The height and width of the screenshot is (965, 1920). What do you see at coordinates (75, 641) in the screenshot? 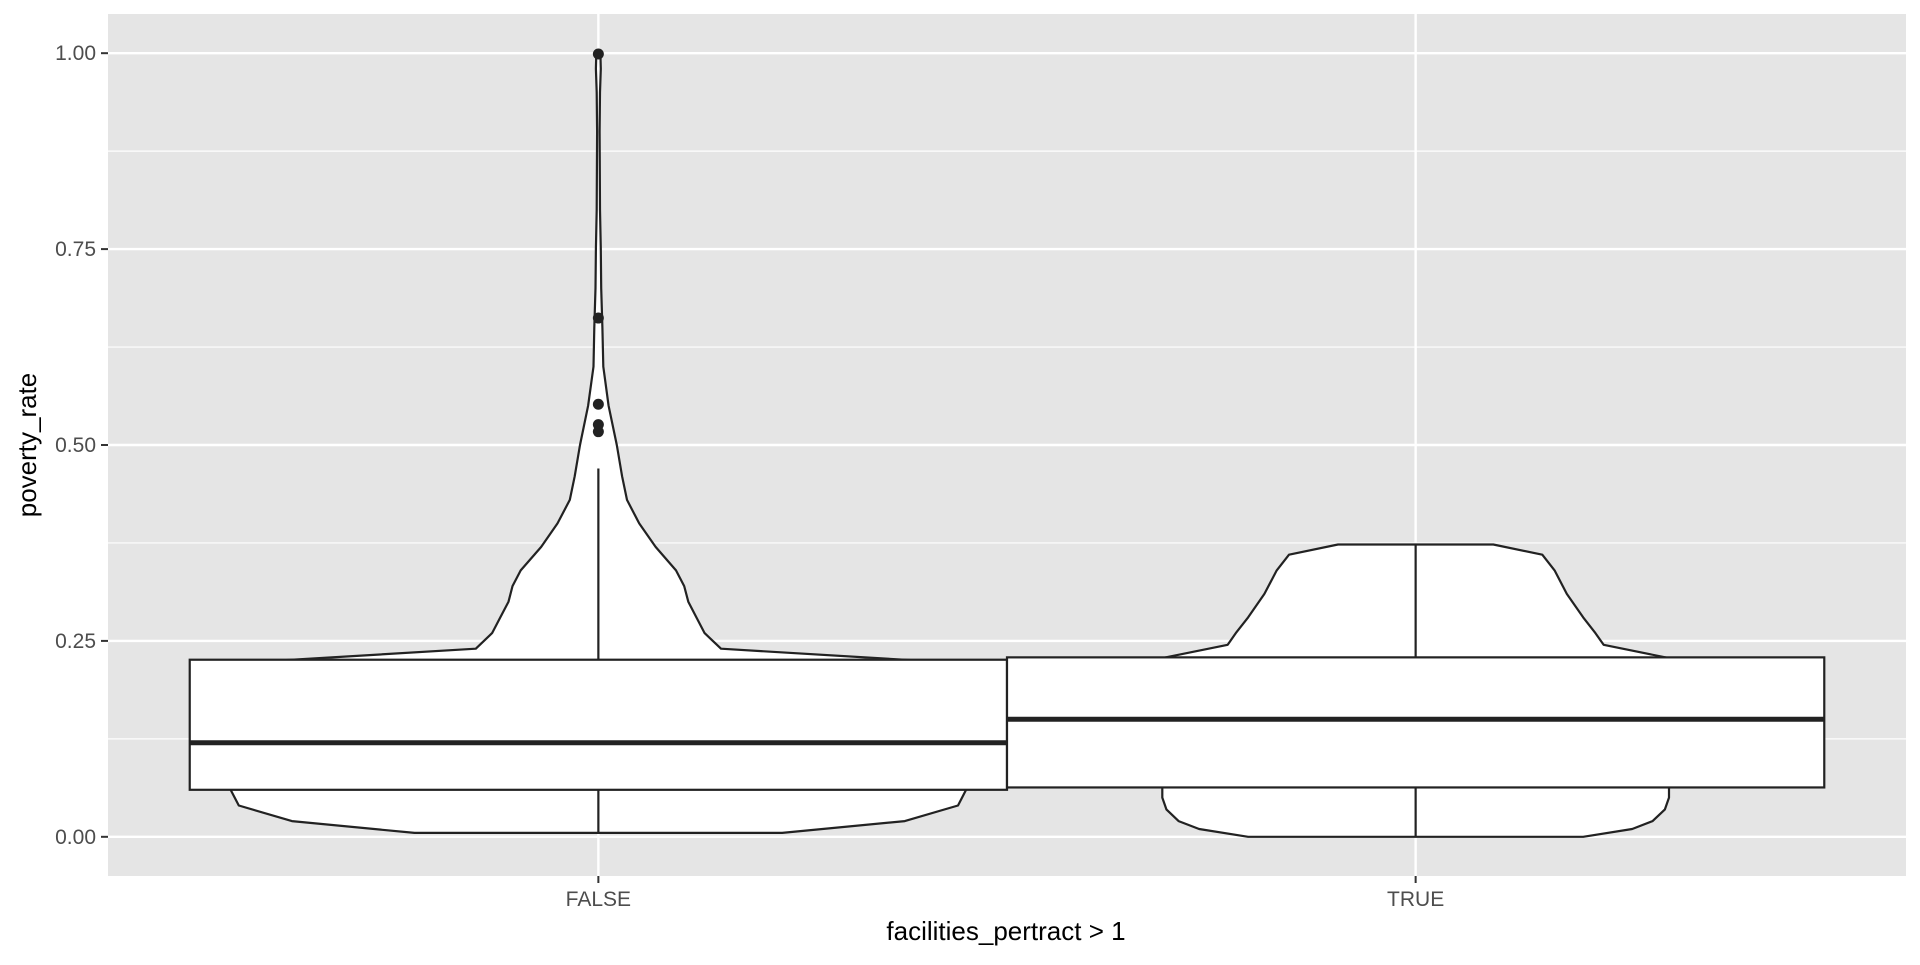
I see `y-tick-label: 0.25` at bounding box center [75, 641].